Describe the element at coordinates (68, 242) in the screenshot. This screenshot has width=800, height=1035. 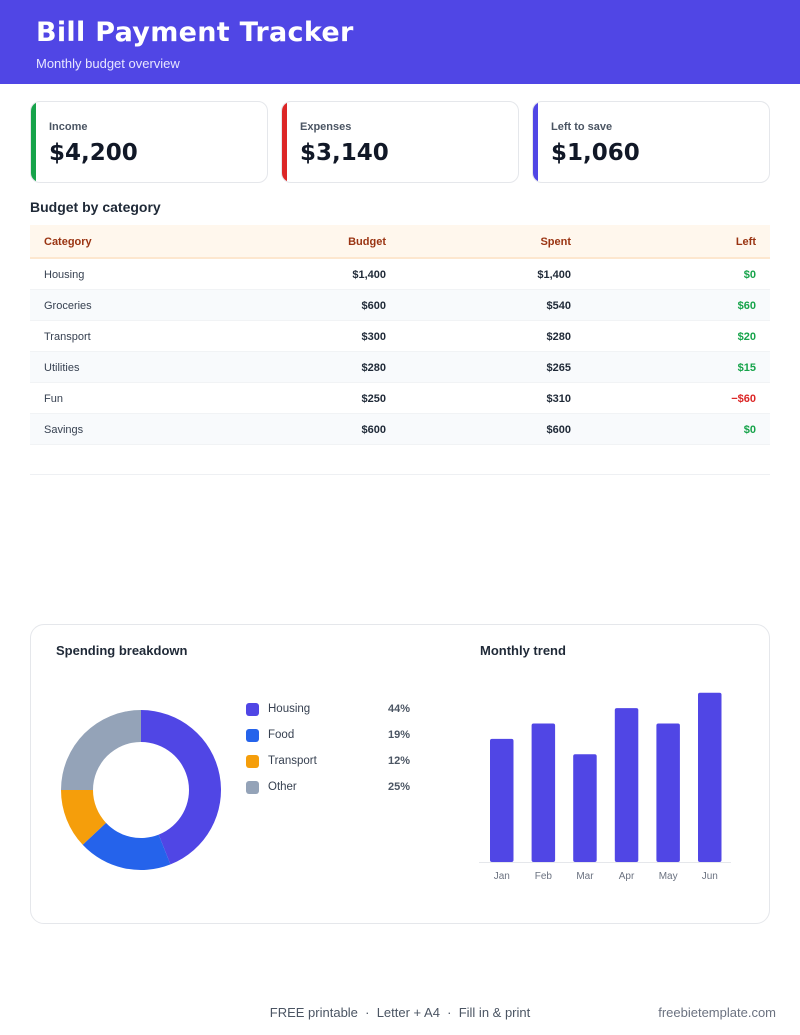
I see `column-header-category: Category` at that location.